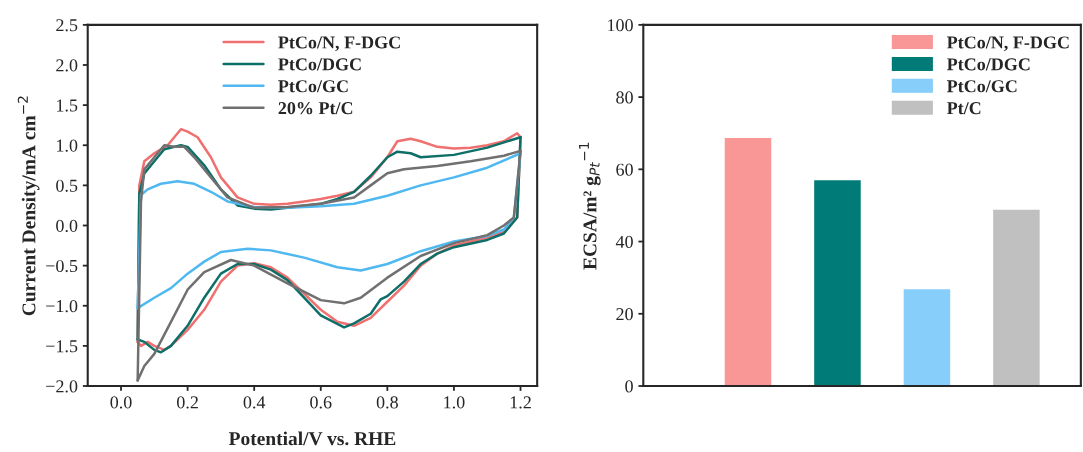 The height and width of the screenshot is (452, 1083). Describe the element at coordinates (67, 25) in the screenshot. I see `y-tick-label: 2.5` at that location.